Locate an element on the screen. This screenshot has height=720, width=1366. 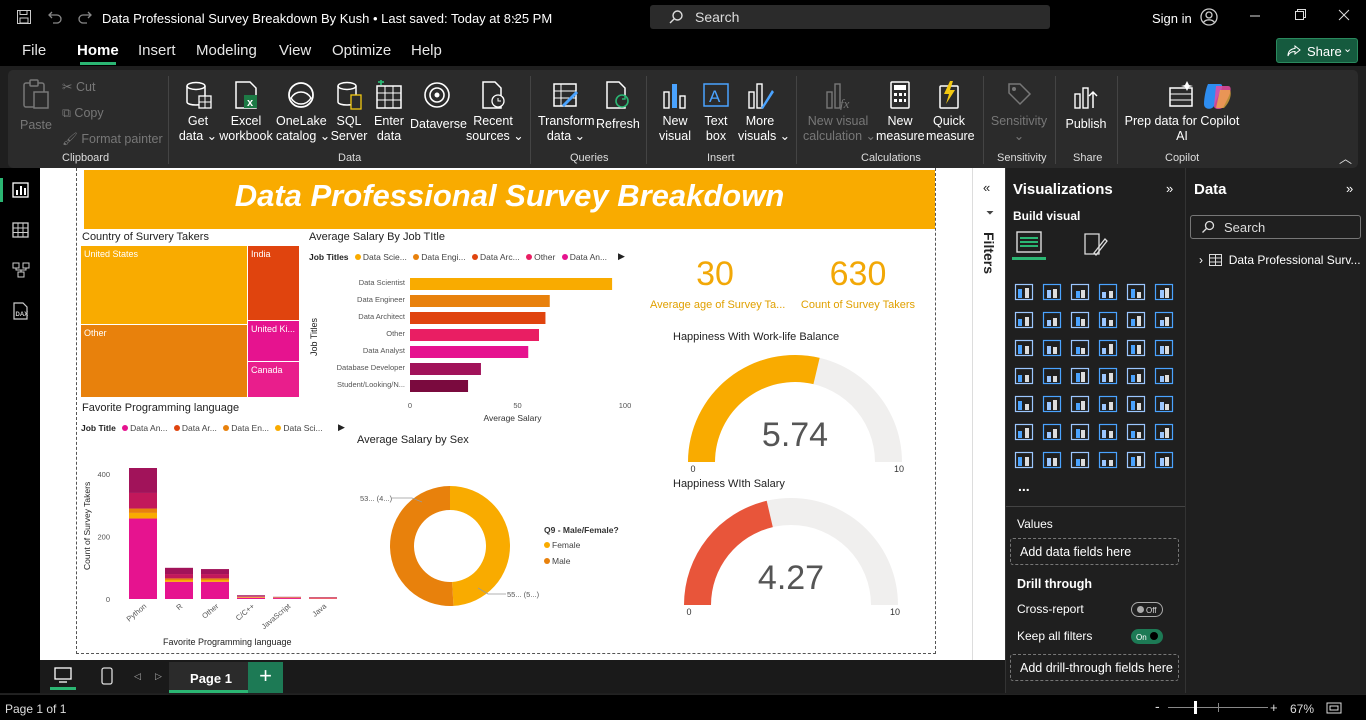
more-visuals-button: More visuals ⌄ is located at coordinates (764, 112).